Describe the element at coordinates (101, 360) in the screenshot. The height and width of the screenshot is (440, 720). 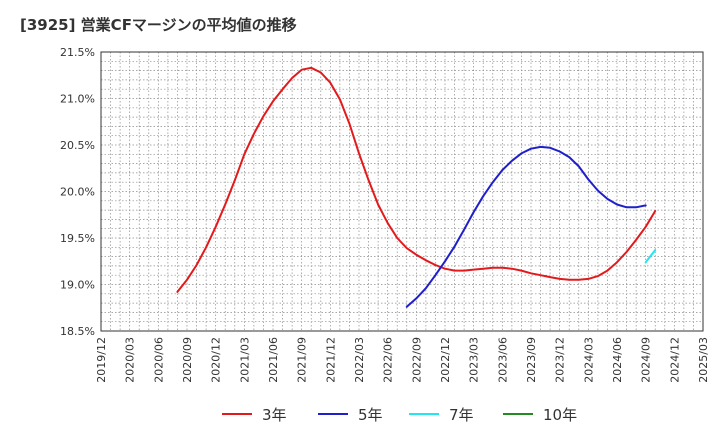
I see `x-tick-label: 2019/12` at that location.